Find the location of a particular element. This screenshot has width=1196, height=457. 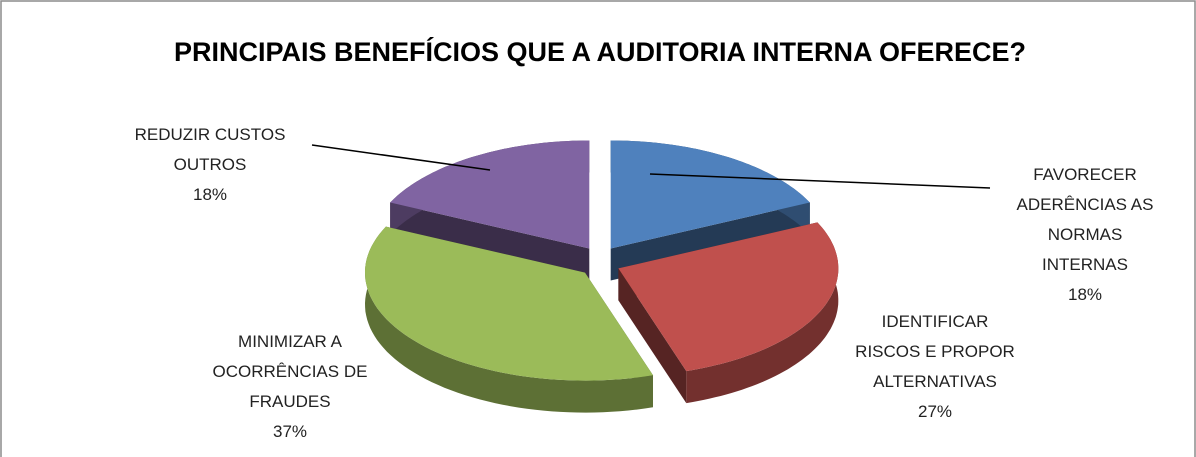

data-label: MINIMIZAR A OCORRÊNCIAS DE FRAUDES is located at coordinates (290, 371).